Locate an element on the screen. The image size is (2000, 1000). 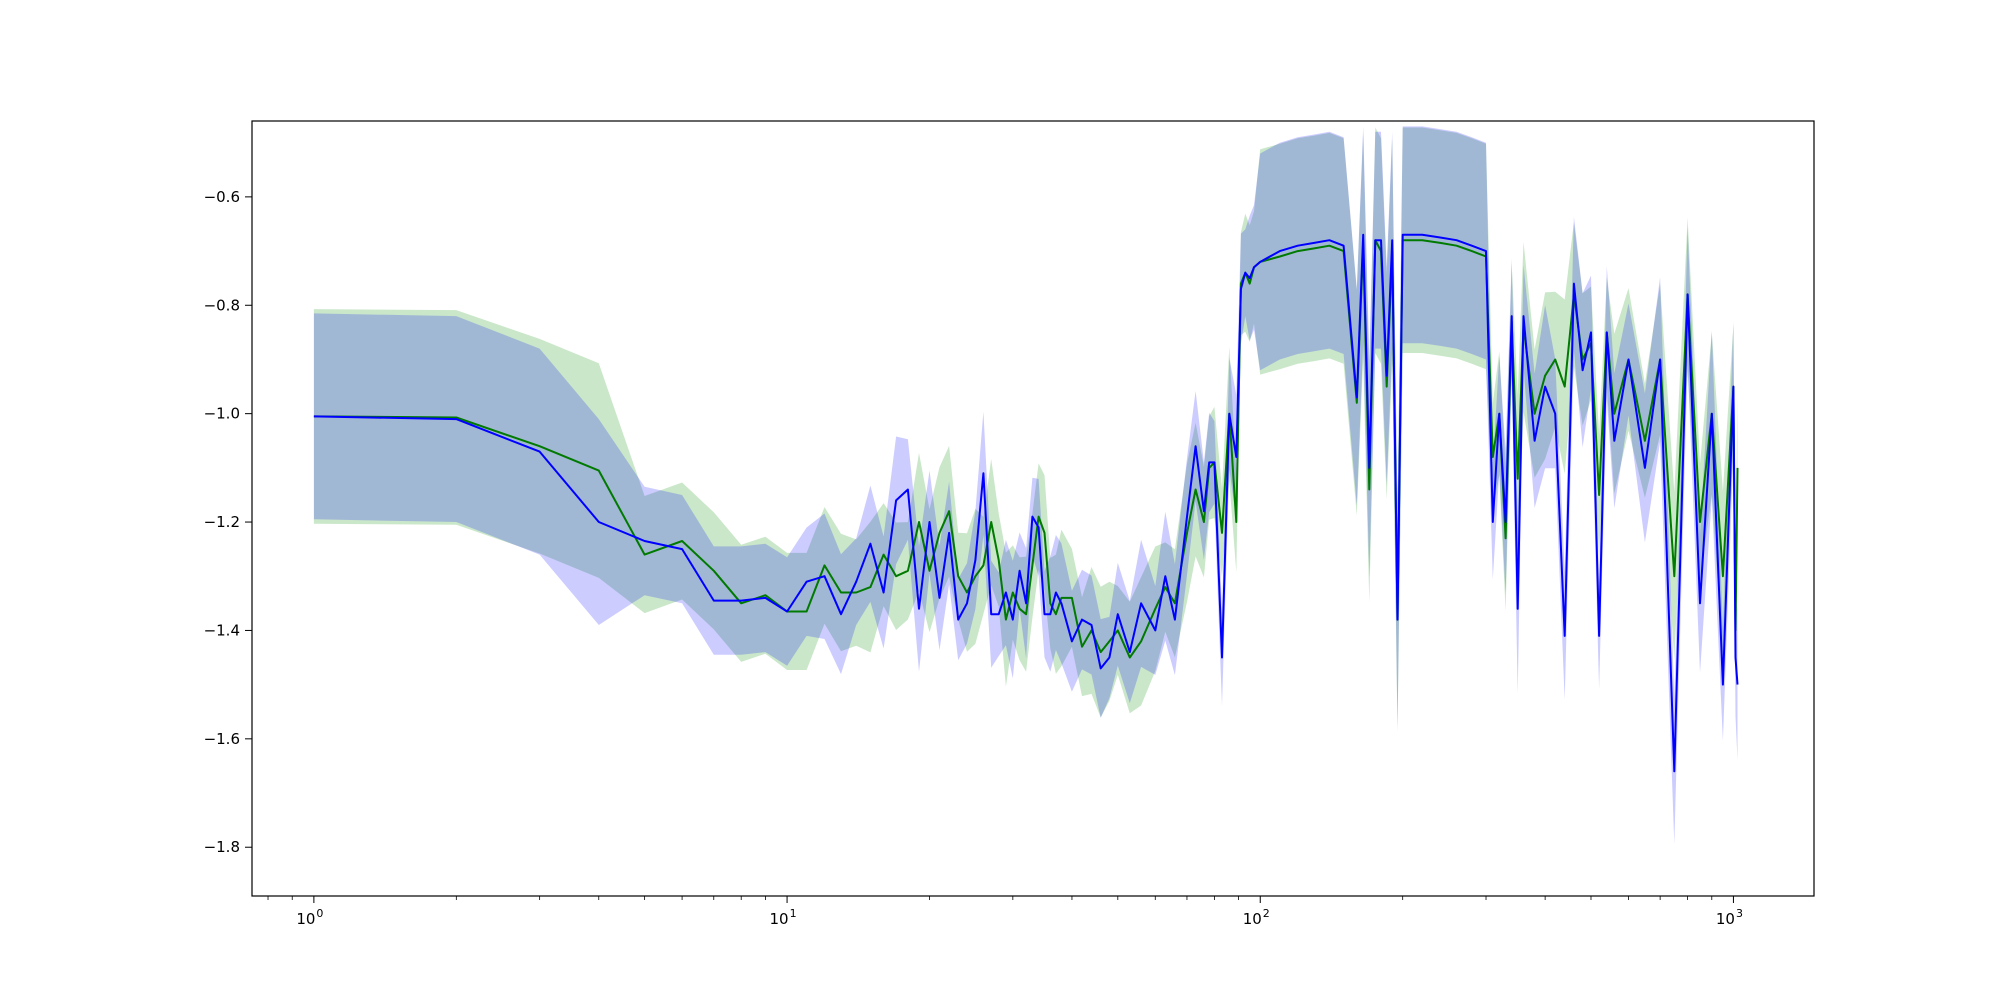
y-tick-label: −0.8 is located at coordinates (222, 305).